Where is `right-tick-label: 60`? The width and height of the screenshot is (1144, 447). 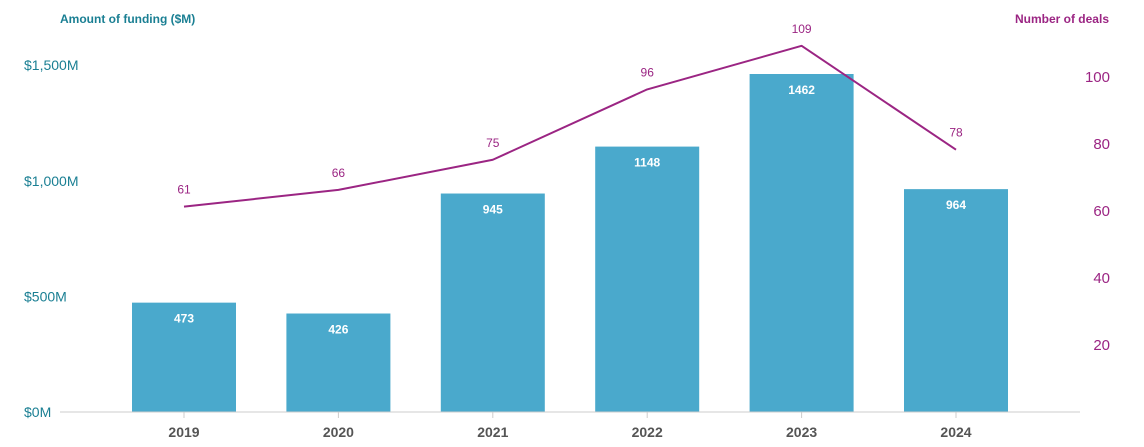
right-tick-label: 60 is located at coordinates (1101, 211).